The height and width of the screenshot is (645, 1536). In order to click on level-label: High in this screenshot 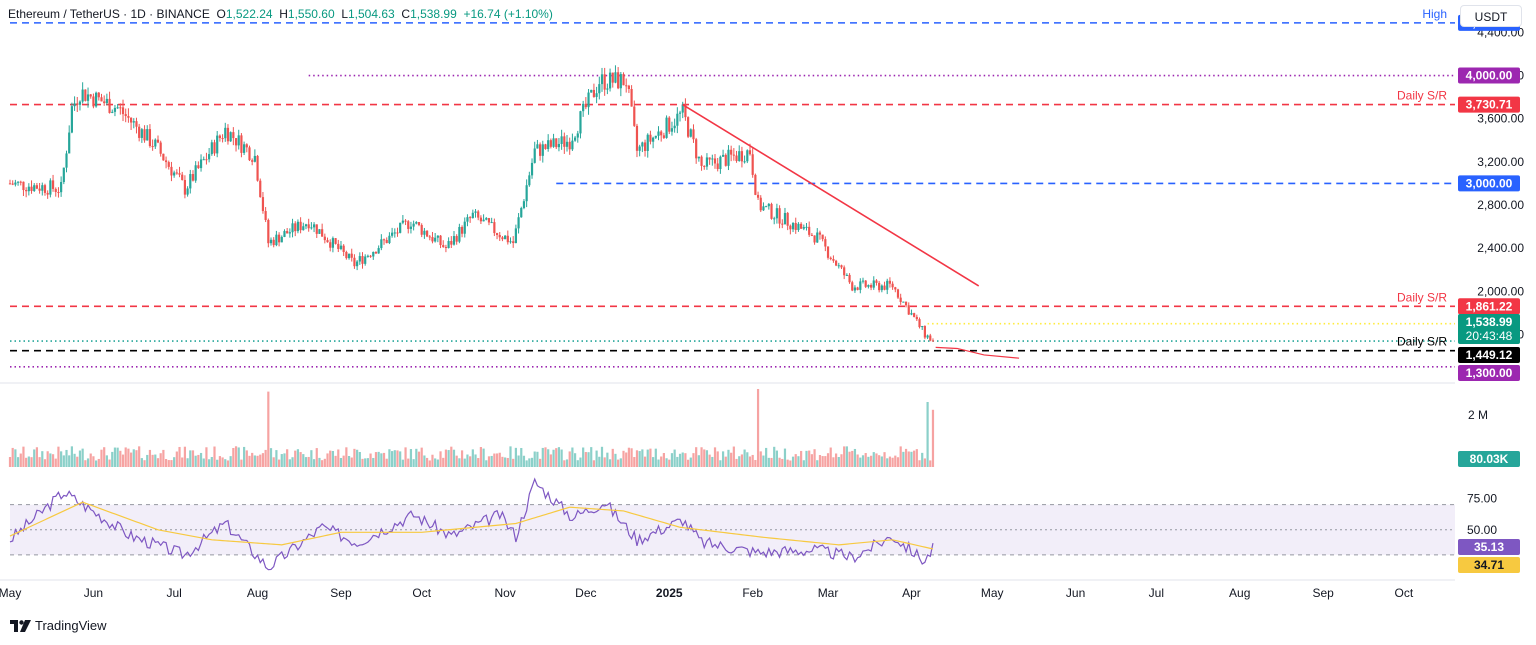, I will do `click(1434, 14)`.